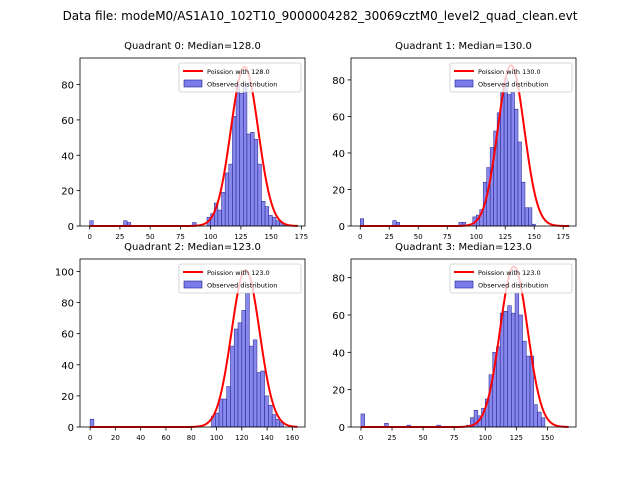  What do you see at coordinates (165, 438) in the screenshot?
I see `x-tick-label: 60` at bounding box center [165, 438].